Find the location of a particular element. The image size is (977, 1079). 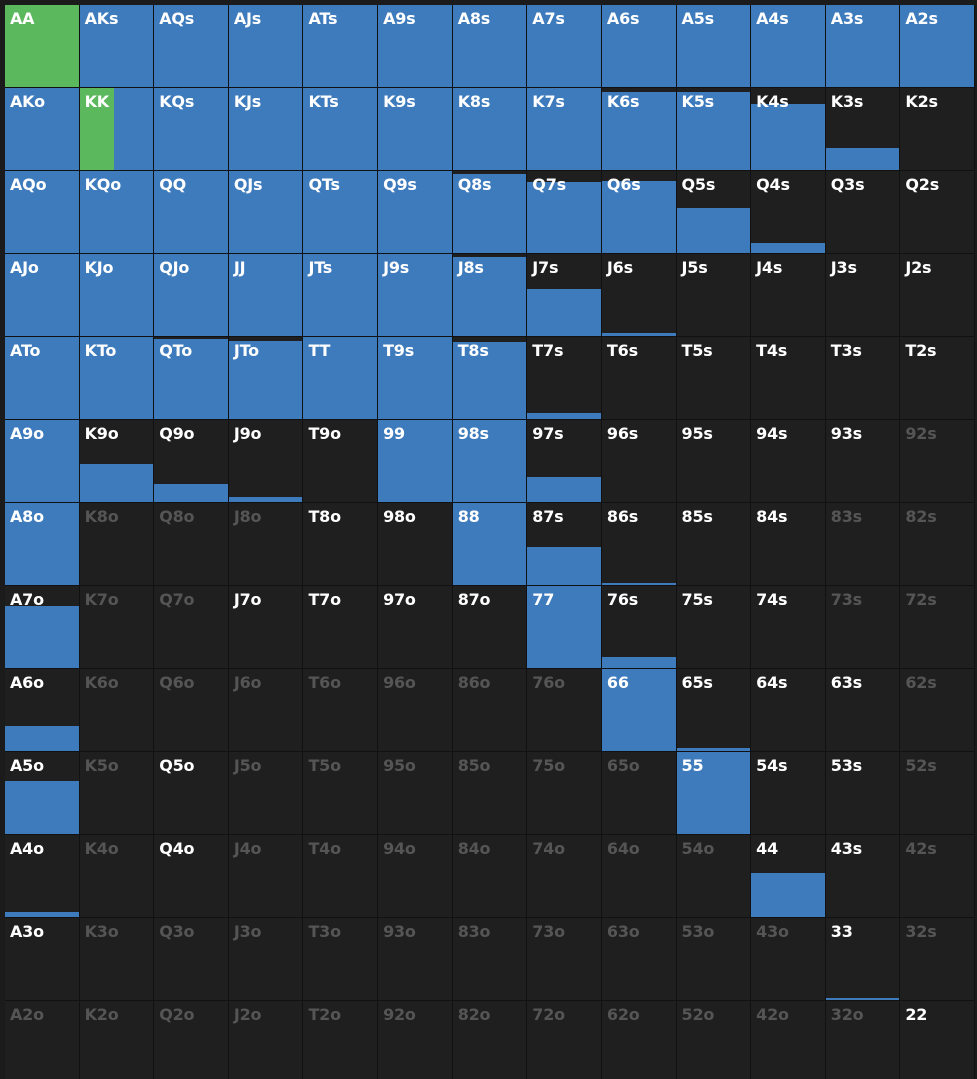

hand-cell: K4s is located at coordinates (788, 129).